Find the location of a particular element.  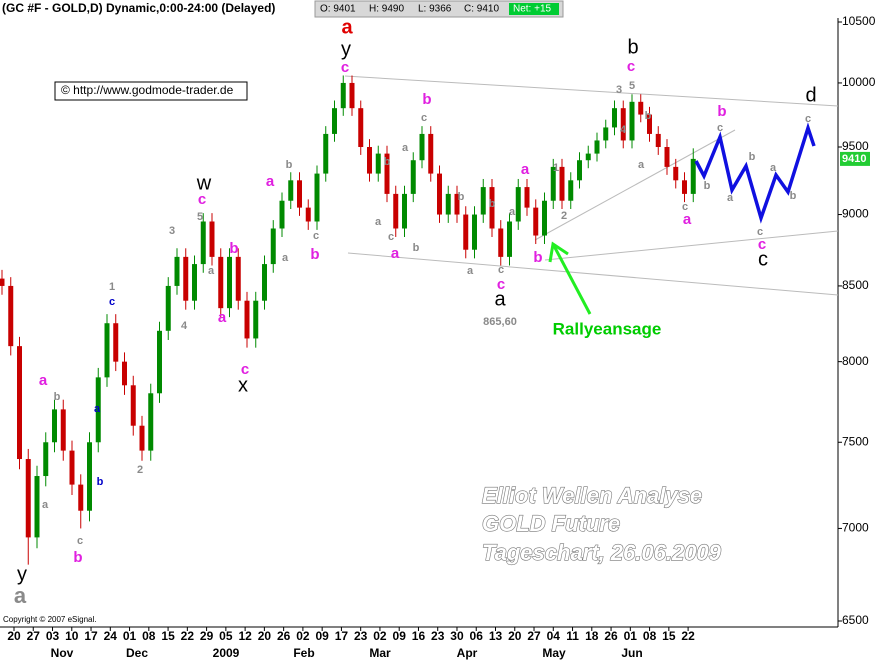

quote-box is located at coordinates (439, 9).